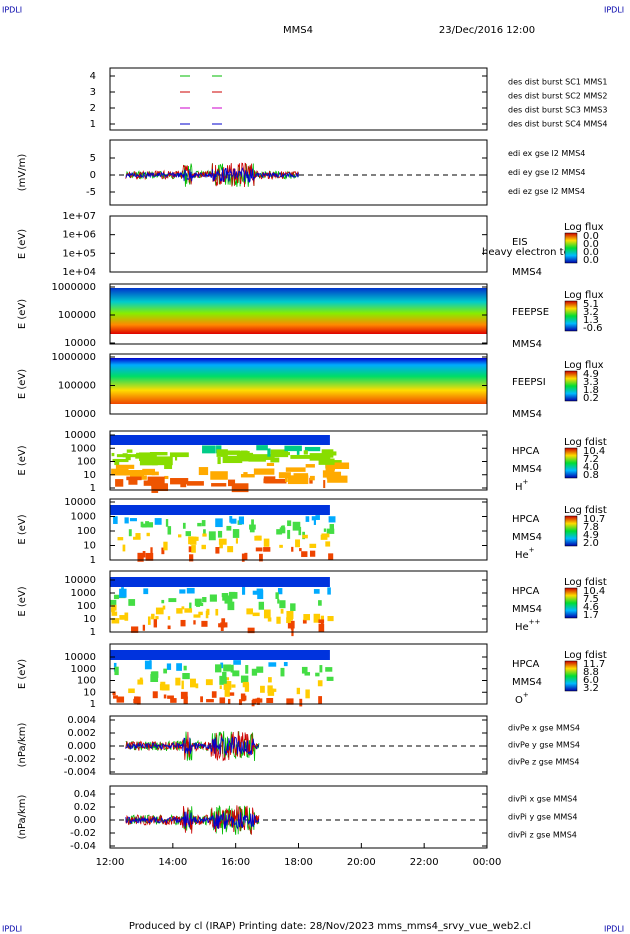  I want to click on species-charge: ++, so click(535, 622).